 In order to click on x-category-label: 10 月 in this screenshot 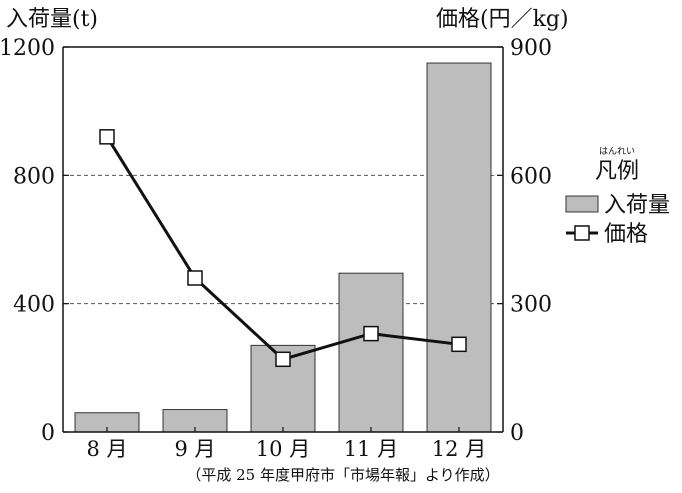, I will do `click(283, 449)`.